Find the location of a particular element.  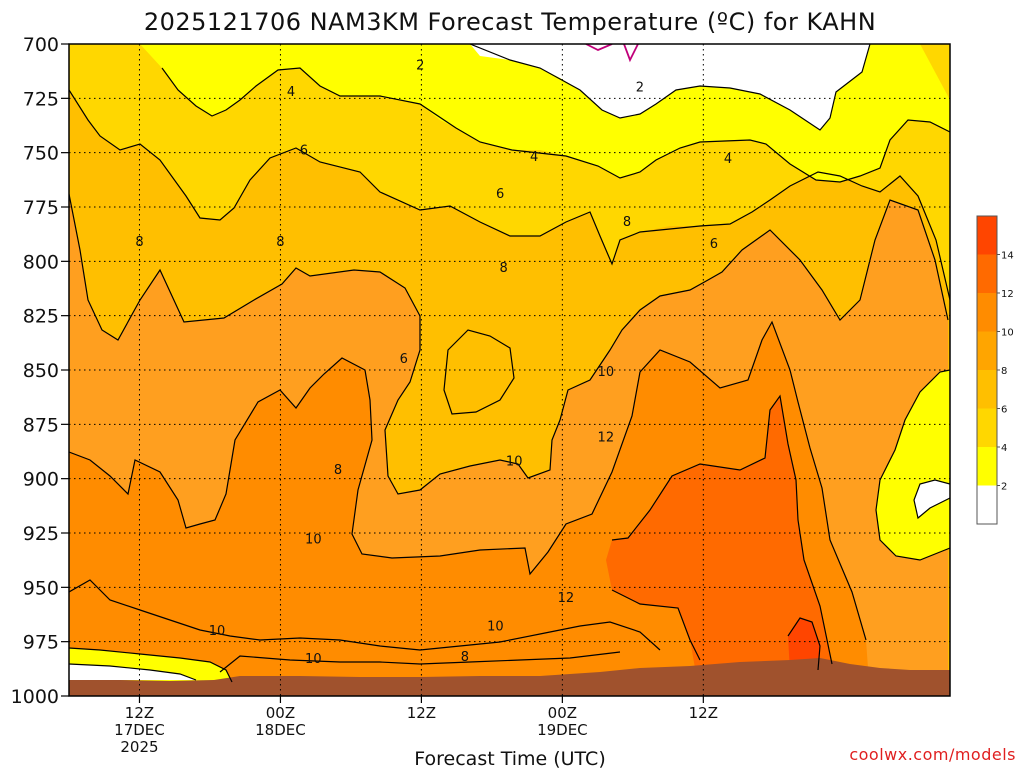

y-tick-label: 825 is located at coordinates (41, 317).